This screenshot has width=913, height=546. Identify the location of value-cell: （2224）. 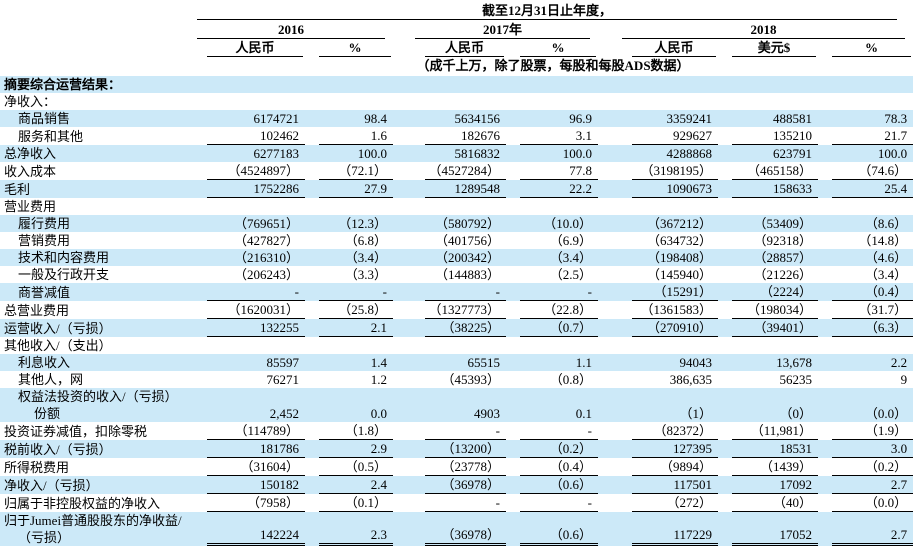
(768, 292).